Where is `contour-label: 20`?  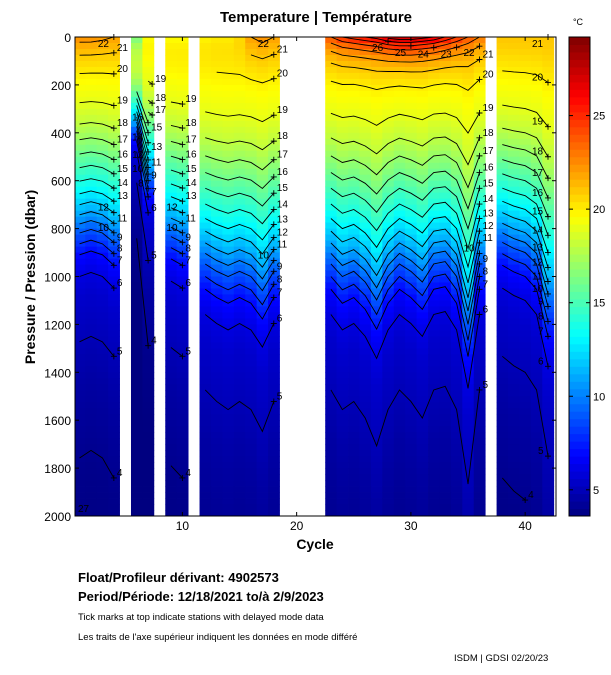
contour-label: 20 is located at coordinates (538, 77).